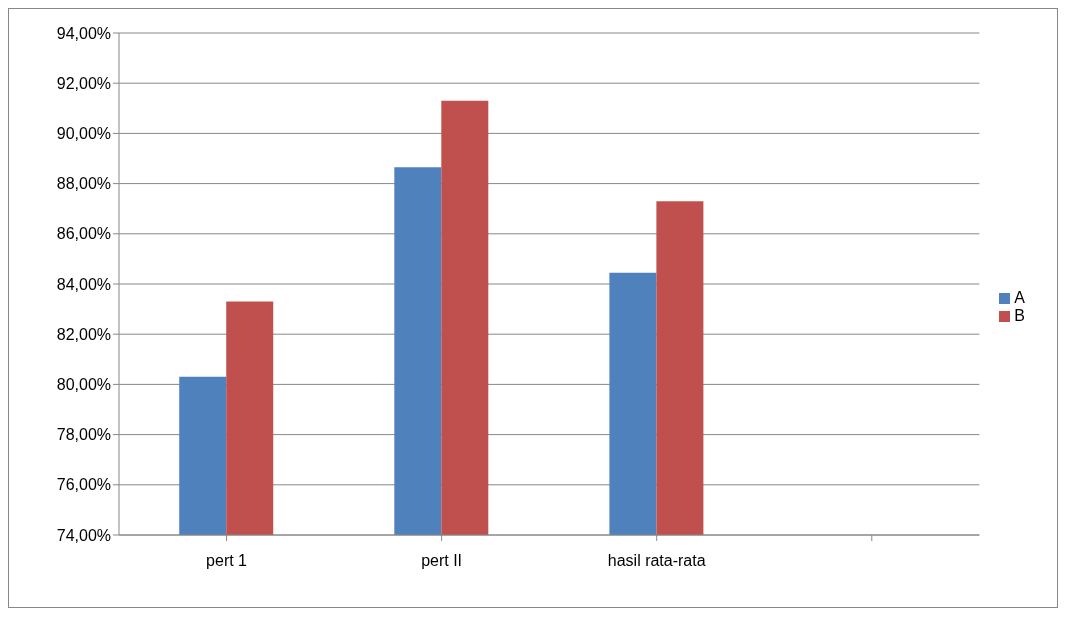 The height and width of the screenshot is (619, 1066). What do you see at coordinates (83, 284) in the screenshot?
I see `y-tick-label: 84,00%` at bounding box center [83, 284].